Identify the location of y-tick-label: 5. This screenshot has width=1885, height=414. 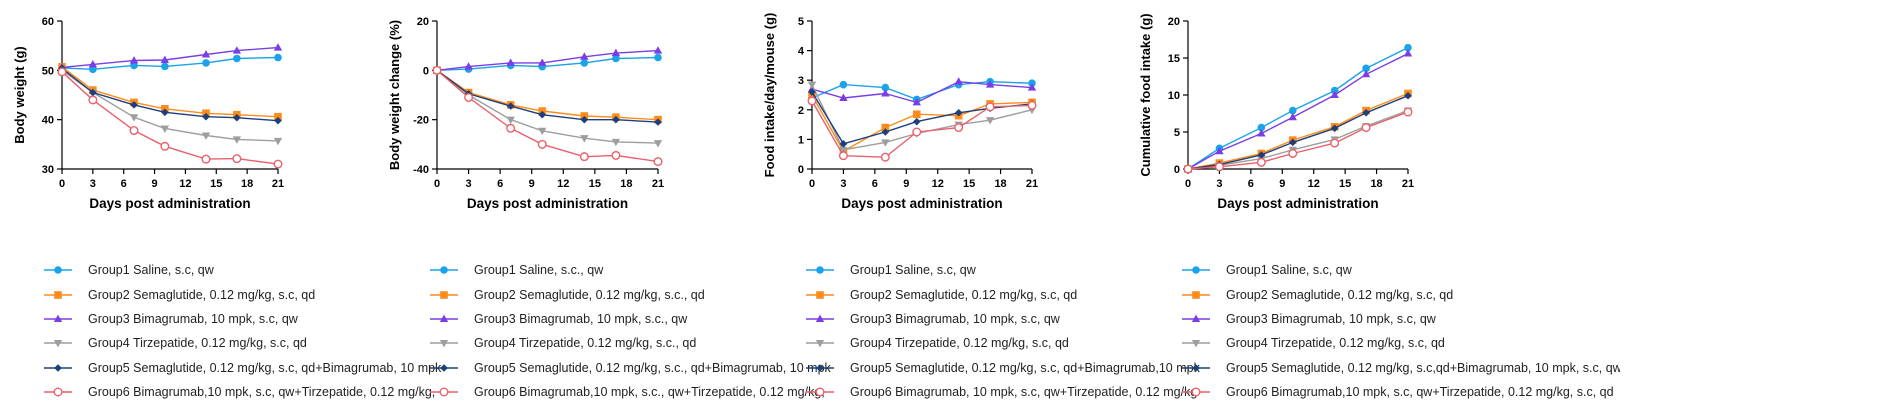
(1177, 133).